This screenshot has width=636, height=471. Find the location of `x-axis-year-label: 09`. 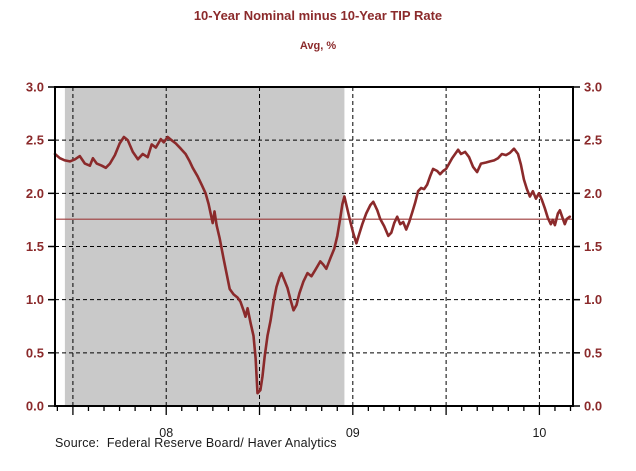

x-axis-year-label: 09 is located at coordinates (353, 433).